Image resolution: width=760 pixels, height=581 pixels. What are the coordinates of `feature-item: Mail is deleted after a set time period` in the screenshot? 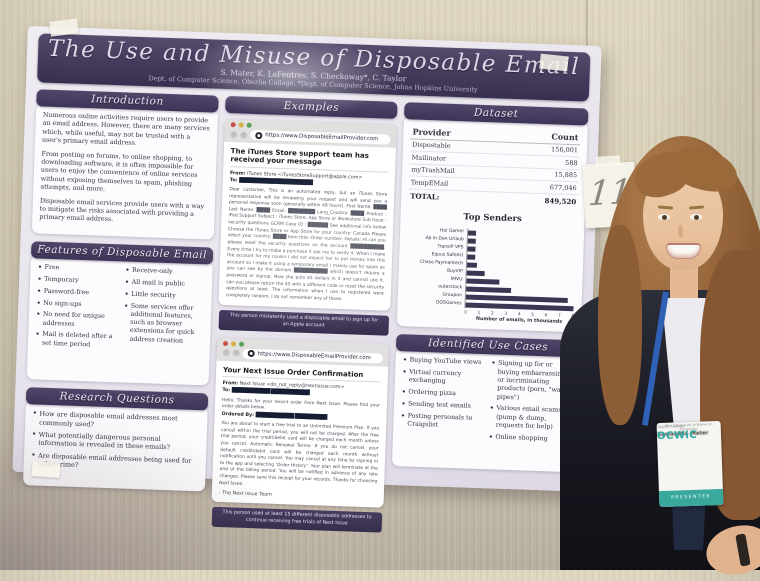 It's located at (75, 340).